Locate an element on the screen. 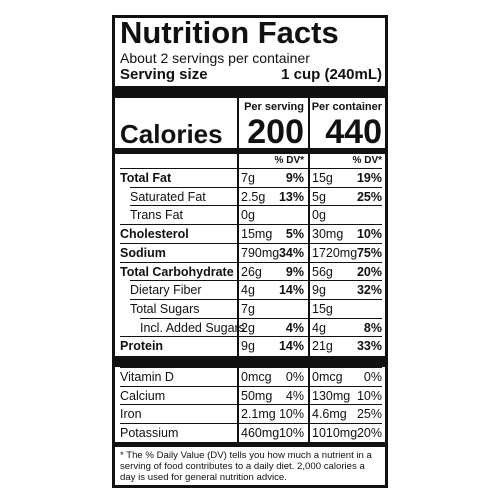 Image resolution: width=500 pixels, height=500 pixels. percent-dv: 5% is located at coordinates (294, 234).